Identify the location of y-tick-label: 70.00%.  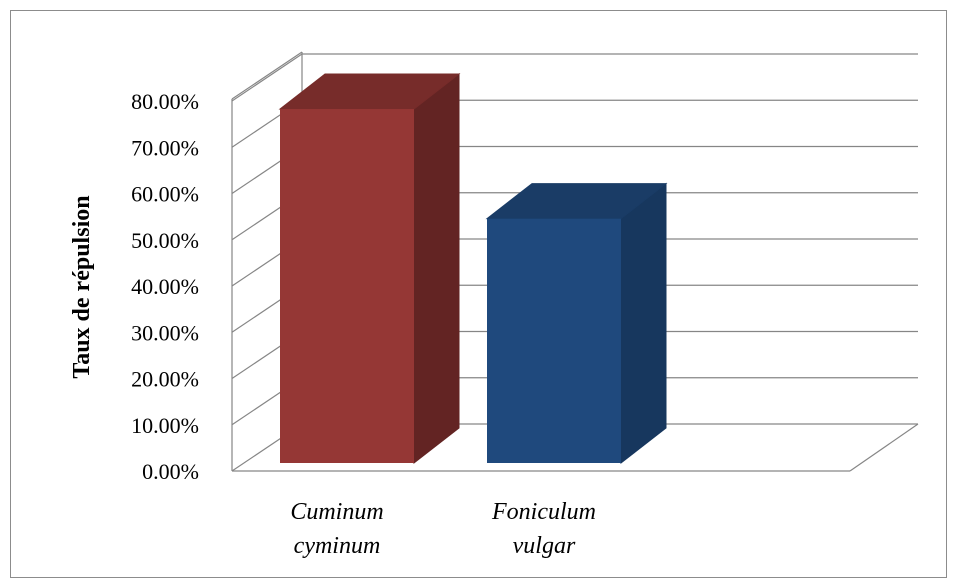
(165, 147).